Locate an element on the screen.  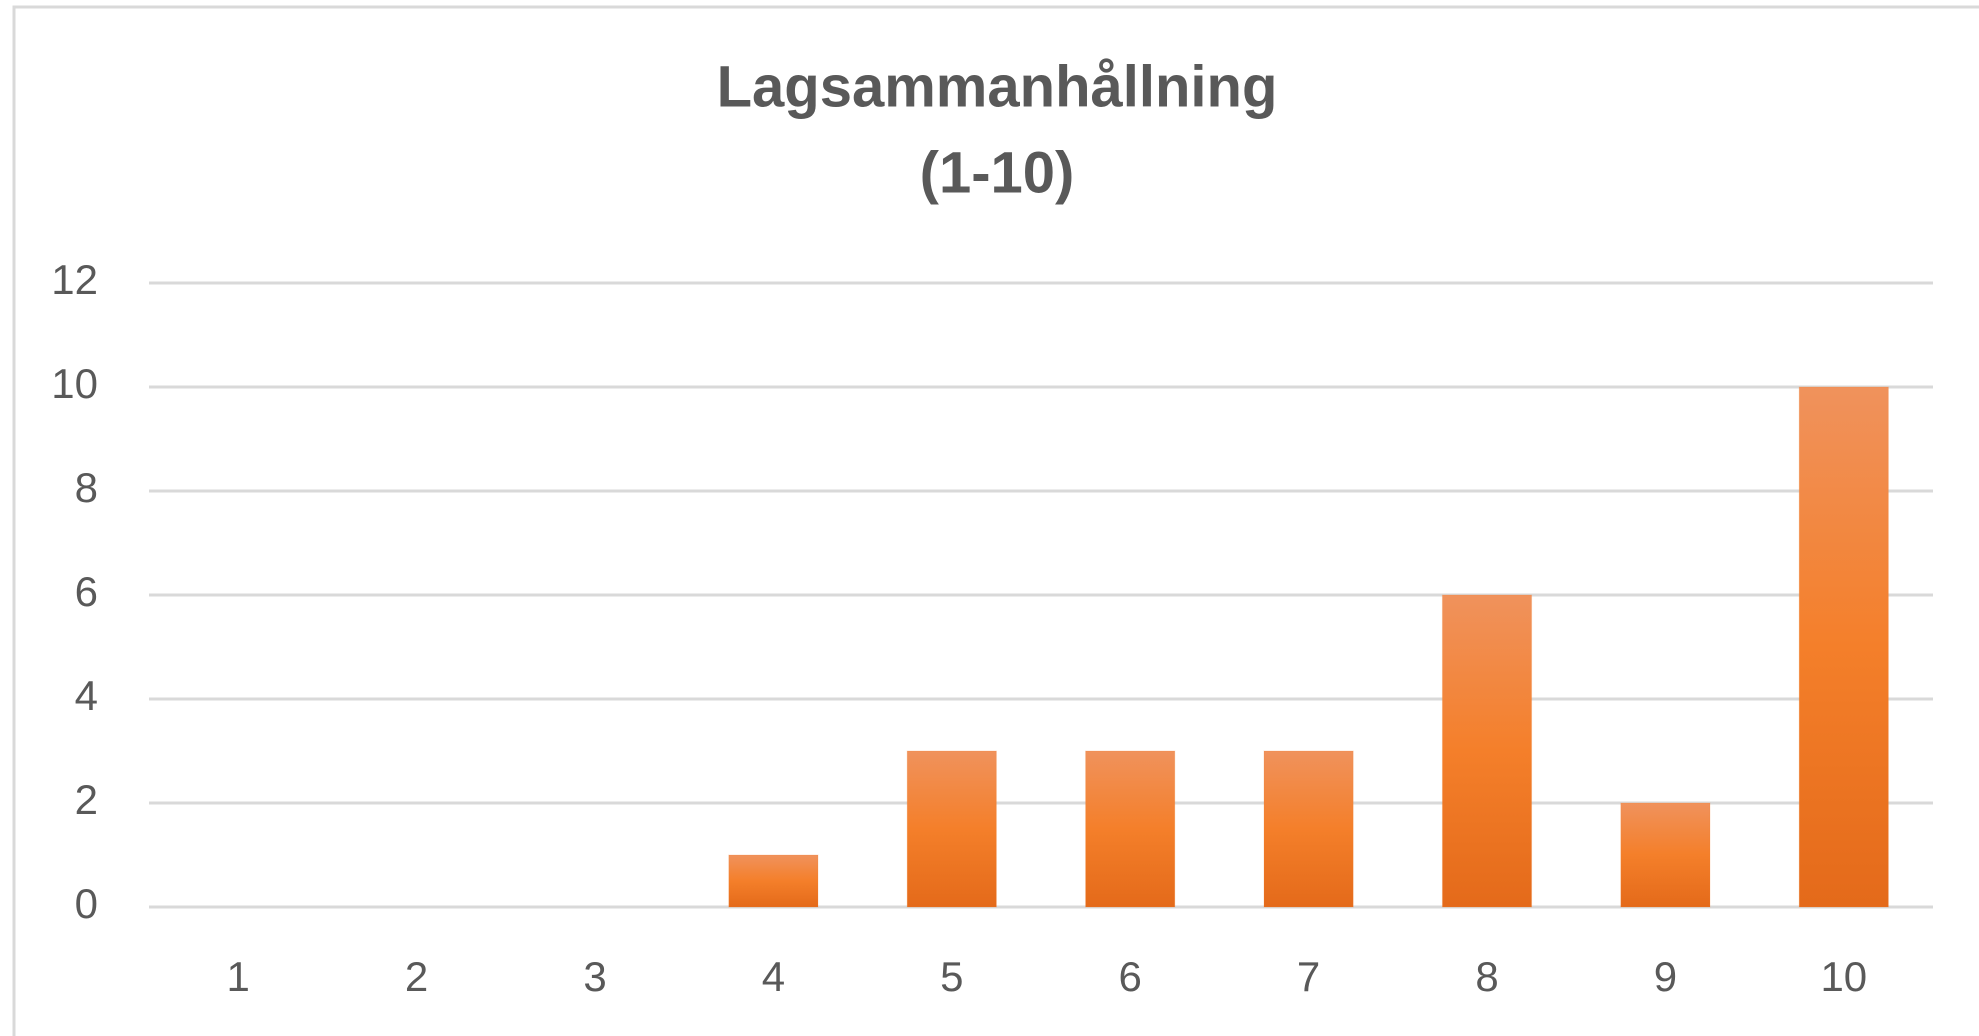
y-tick-label: 6 is located at coordinates (86, 591).